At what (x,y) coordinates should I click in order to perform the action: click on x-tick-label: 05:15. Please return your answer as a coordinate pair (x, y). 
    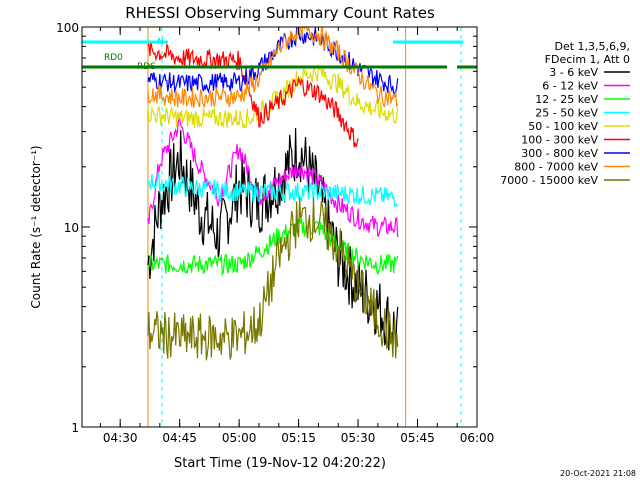
    Looking at the image, I should click on (298, 438).